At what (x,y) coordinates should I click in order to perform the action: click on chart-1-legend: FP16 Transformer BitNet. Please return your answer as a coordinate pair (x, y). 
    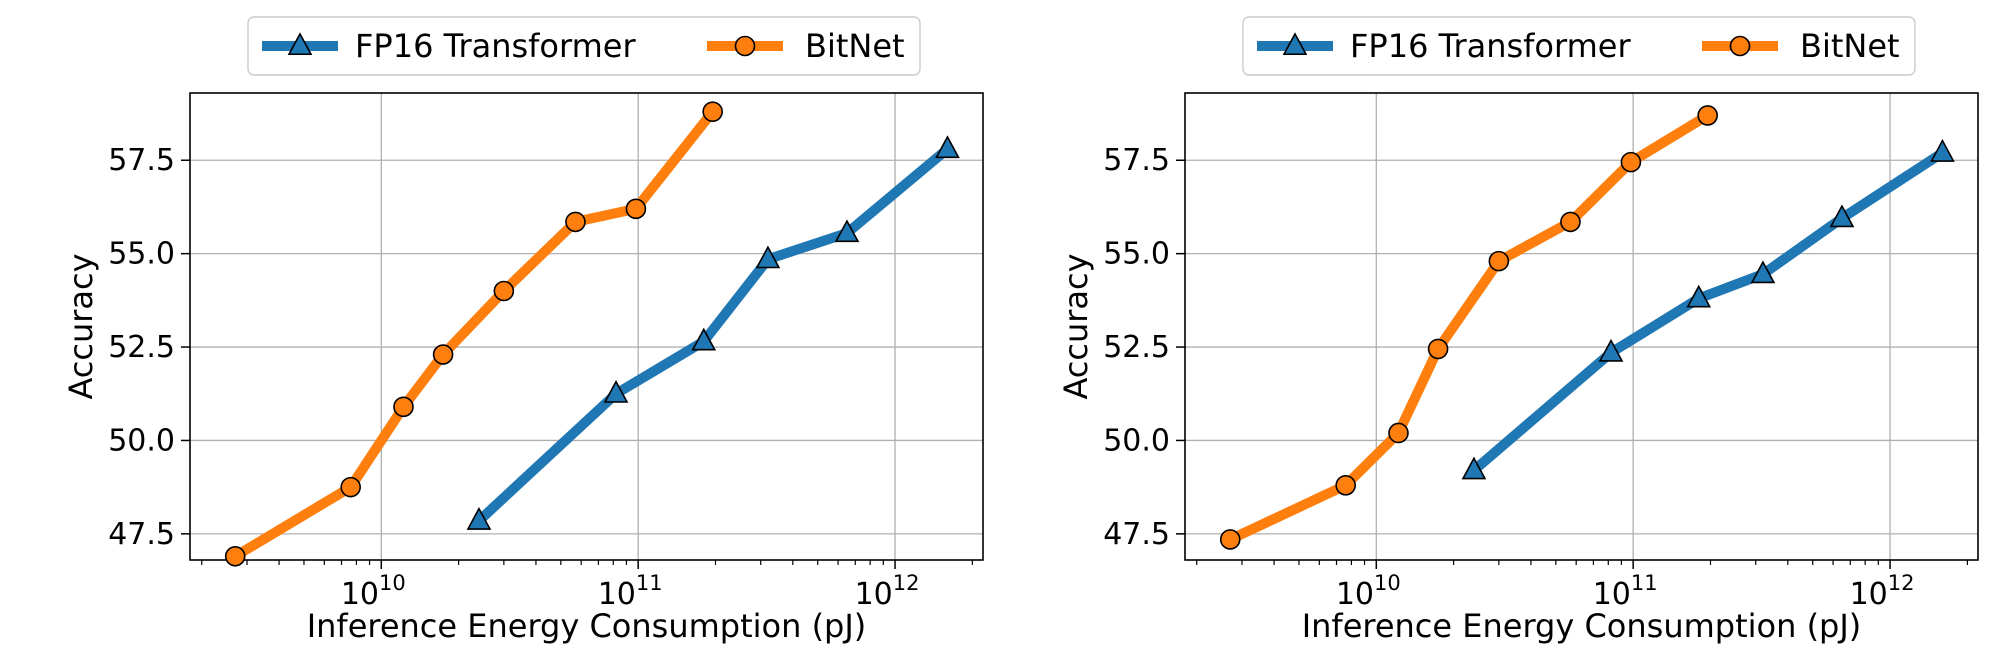
    Looking at the image, I should click on (1579, 46).